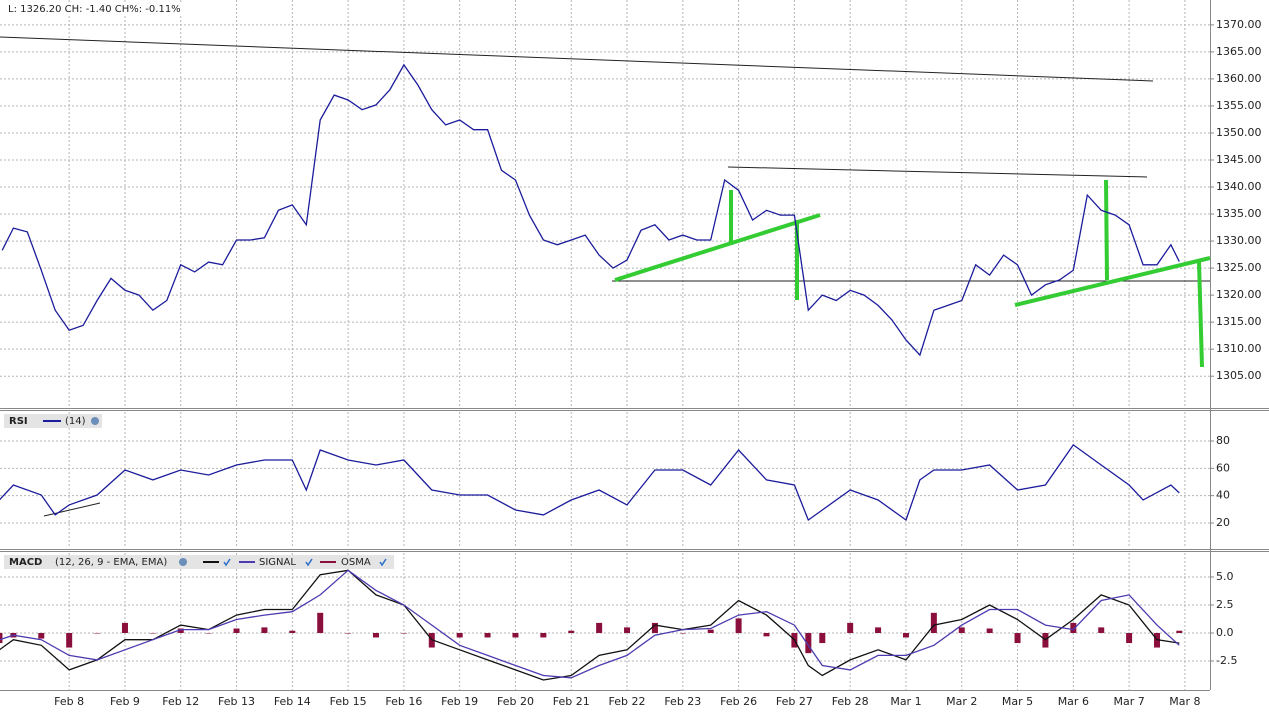  Describe the element at coordinates (1239, 213) in the screenshot. I see `y-tick-label: 1335.00` at that location.